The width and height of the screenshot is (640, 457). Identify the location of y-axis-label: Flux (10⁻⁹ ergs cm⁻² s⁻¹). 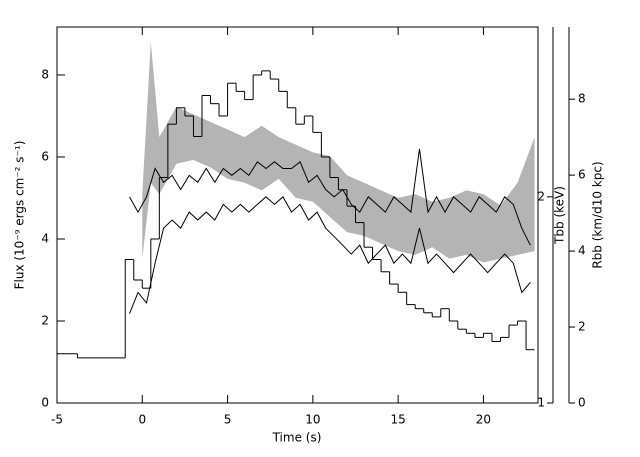
(20, 215).